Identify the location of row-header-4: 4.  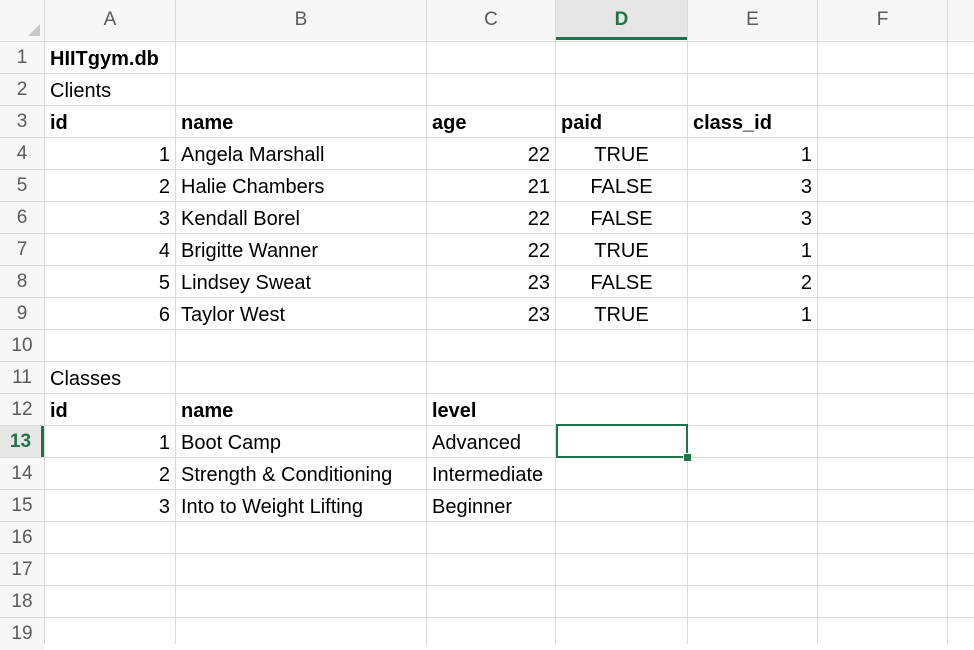
(22, 154).